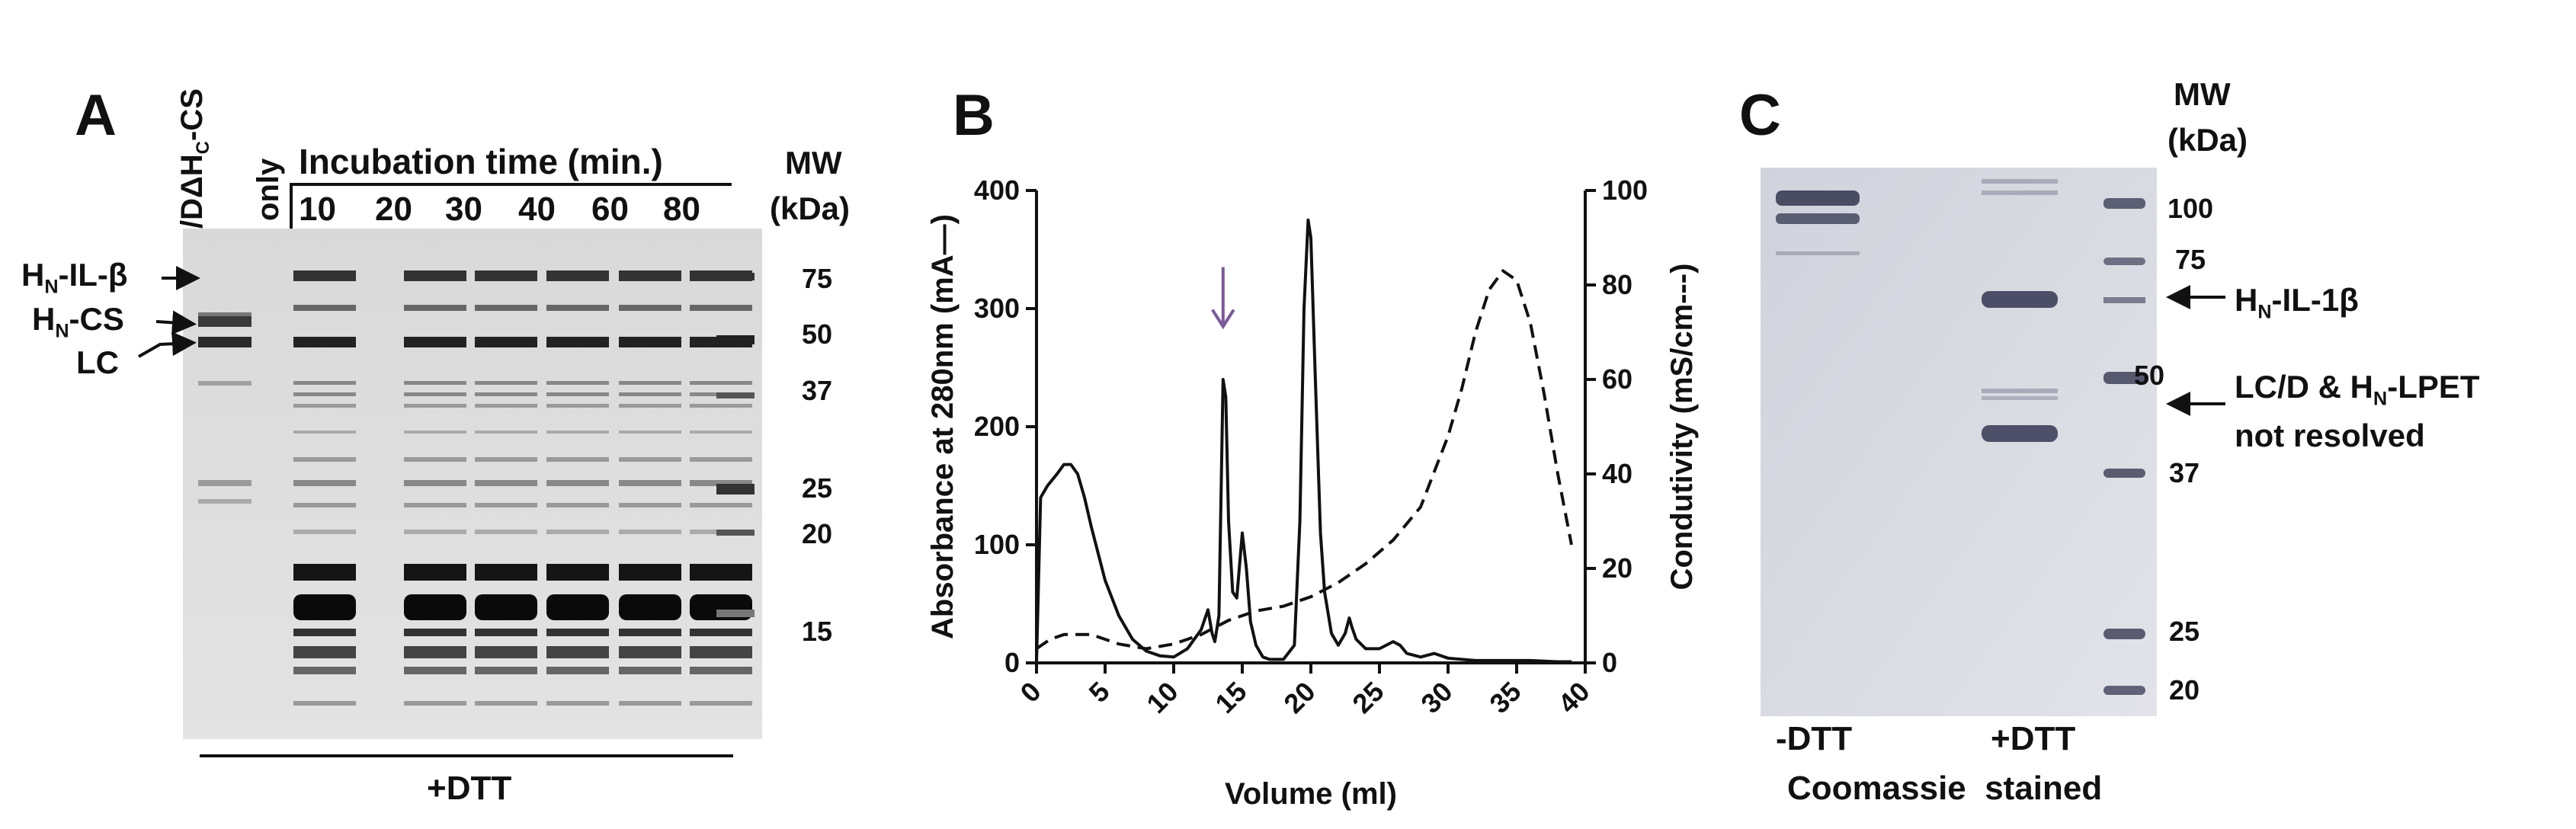 The height and width of the screenshot is (829, 2576). What do you see at coordinates (817, 488) in the screenshot?
I see `panel-a-mw-25: 25` at bounding box center [817, 488].